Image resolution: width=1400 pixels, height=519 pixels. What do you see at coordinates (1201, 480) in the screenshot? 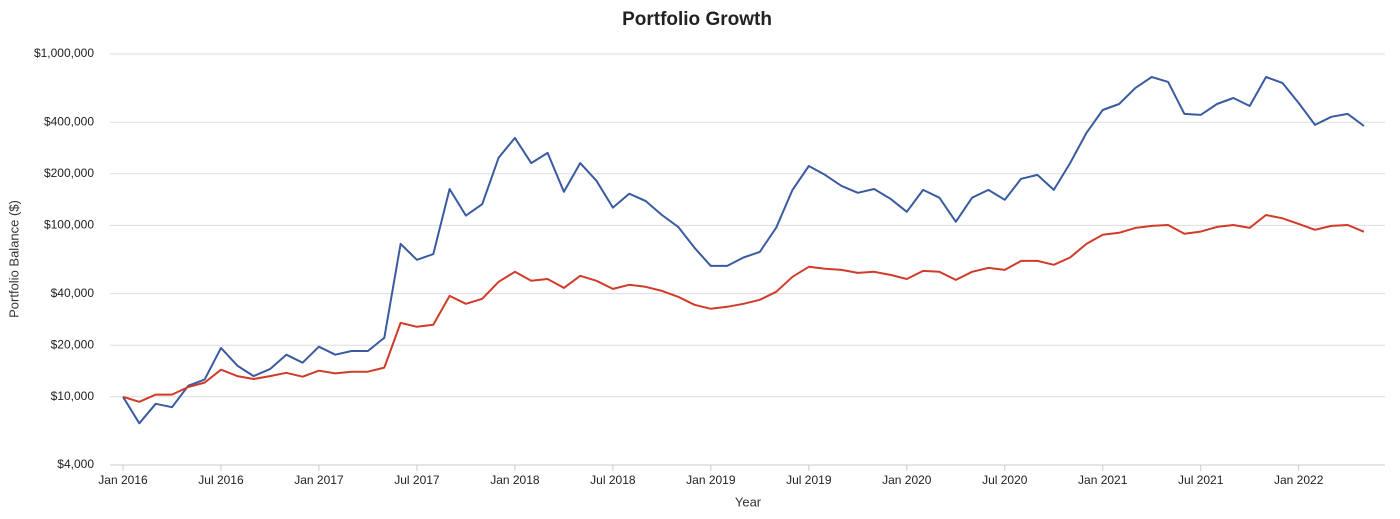
I see `x-tick-label: Jul 2021` at bounding box center [1201, 480].